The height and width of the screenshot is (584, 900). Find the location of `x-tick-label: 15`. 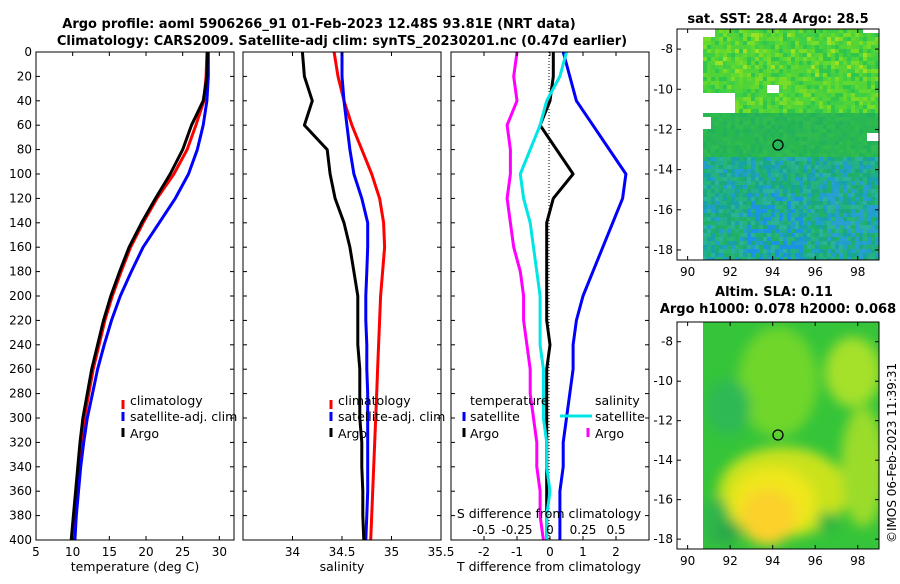

x-tick-label: 15 is located at coordinates (109, 552).